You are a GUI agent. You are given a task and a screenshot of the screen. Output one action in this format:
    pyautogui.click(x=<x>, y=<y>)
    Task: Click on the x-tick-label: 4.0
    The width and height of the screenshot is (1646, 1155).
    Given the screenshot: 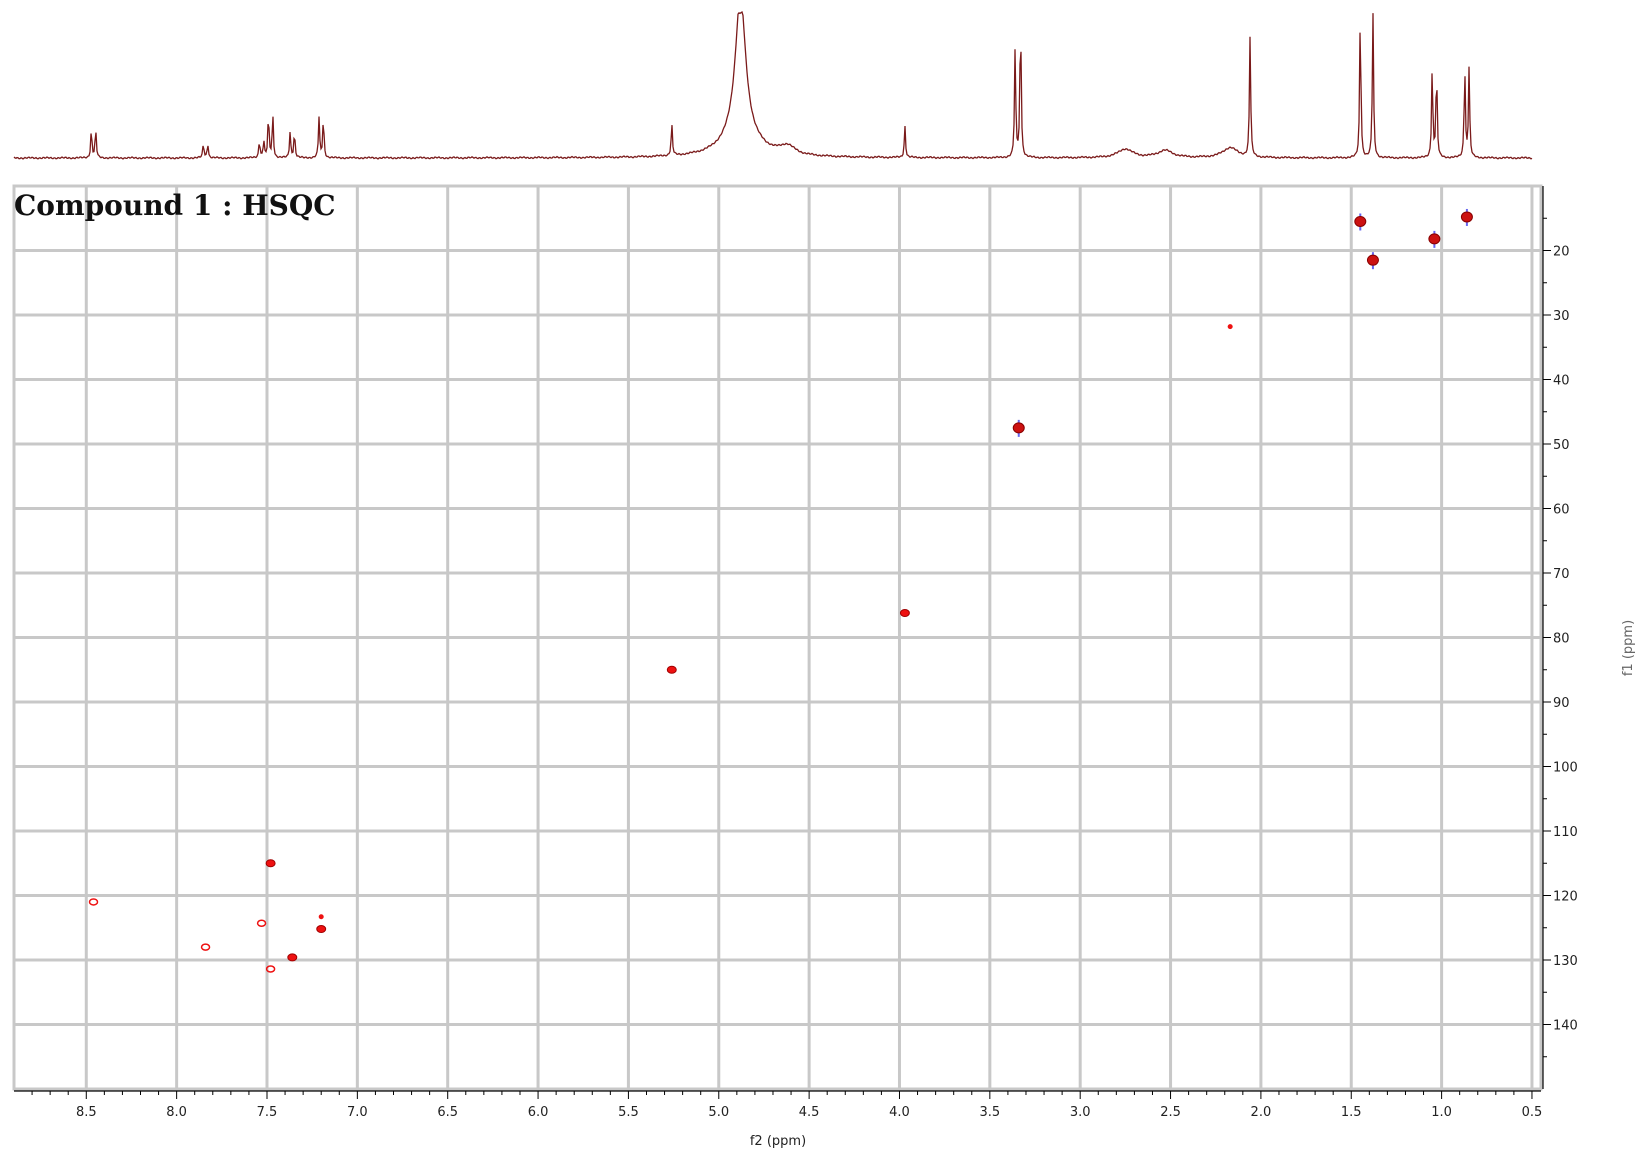 What is the action you would take?
    pyautogui.click(x=899, y=1112)
    